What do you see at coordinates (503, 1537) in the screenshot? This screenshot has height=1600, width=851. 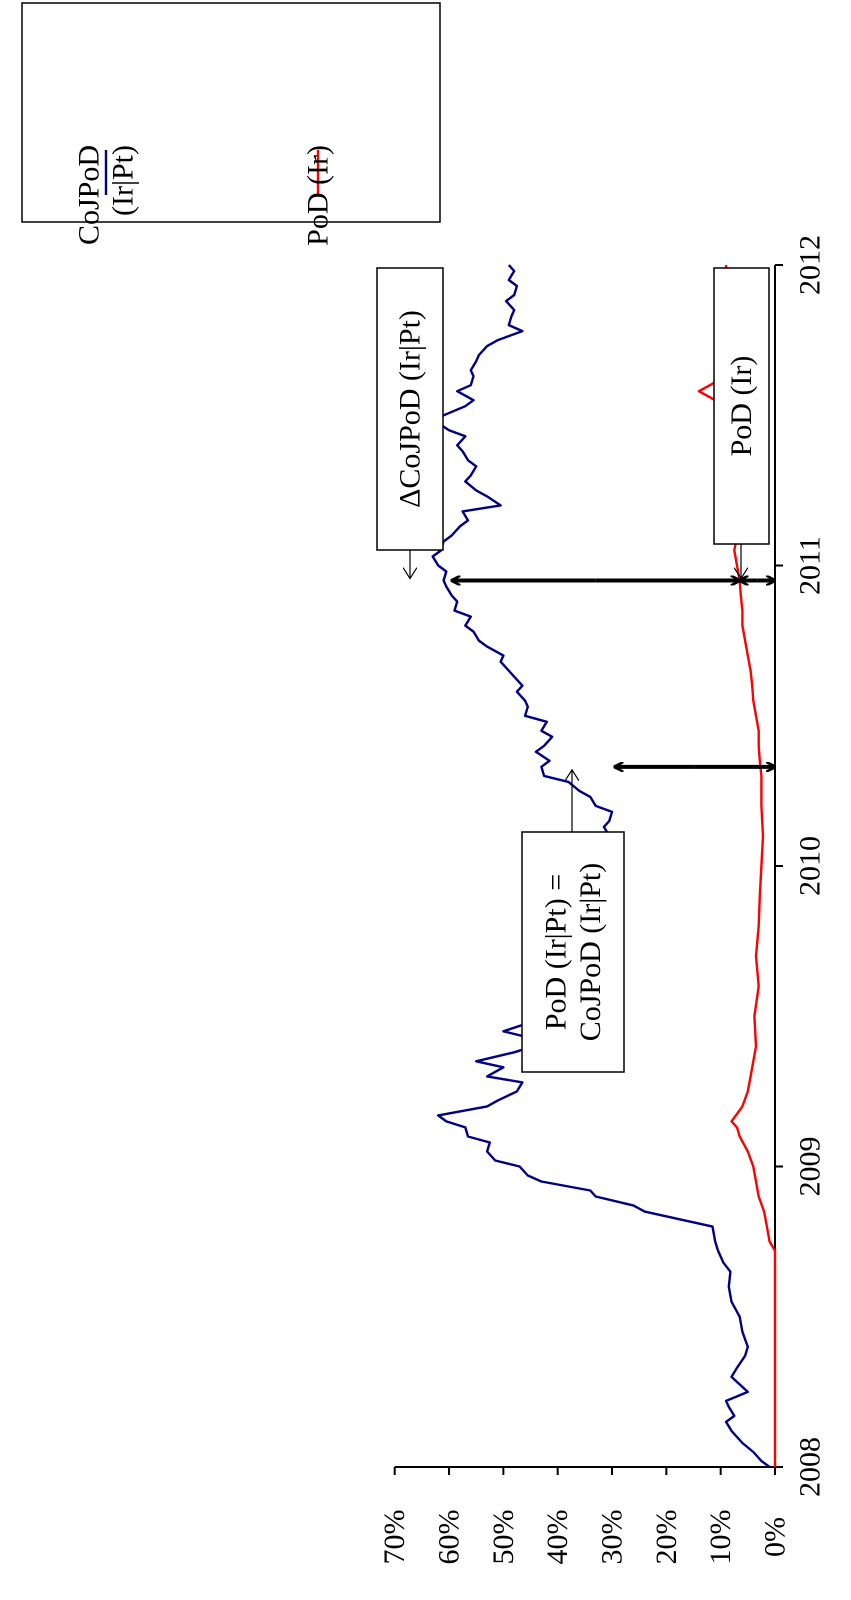 I see `value-tick-label: 50%` at bounding box center [503, 1537].